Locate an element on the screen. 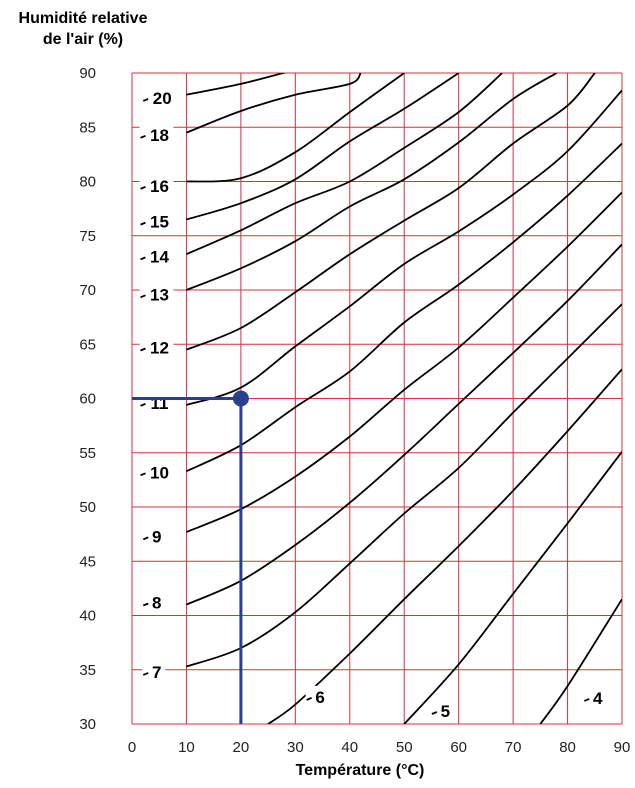 The height and width of the screenshot is (788, 635). y-tick-50: 50 is located at coordinates (87, 507).